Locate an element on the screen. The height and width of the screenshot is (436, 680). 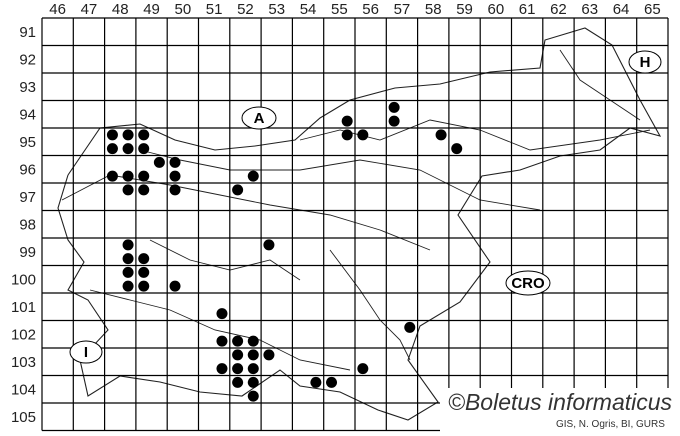
country-label-h: H is located at coordinates (645, 62).